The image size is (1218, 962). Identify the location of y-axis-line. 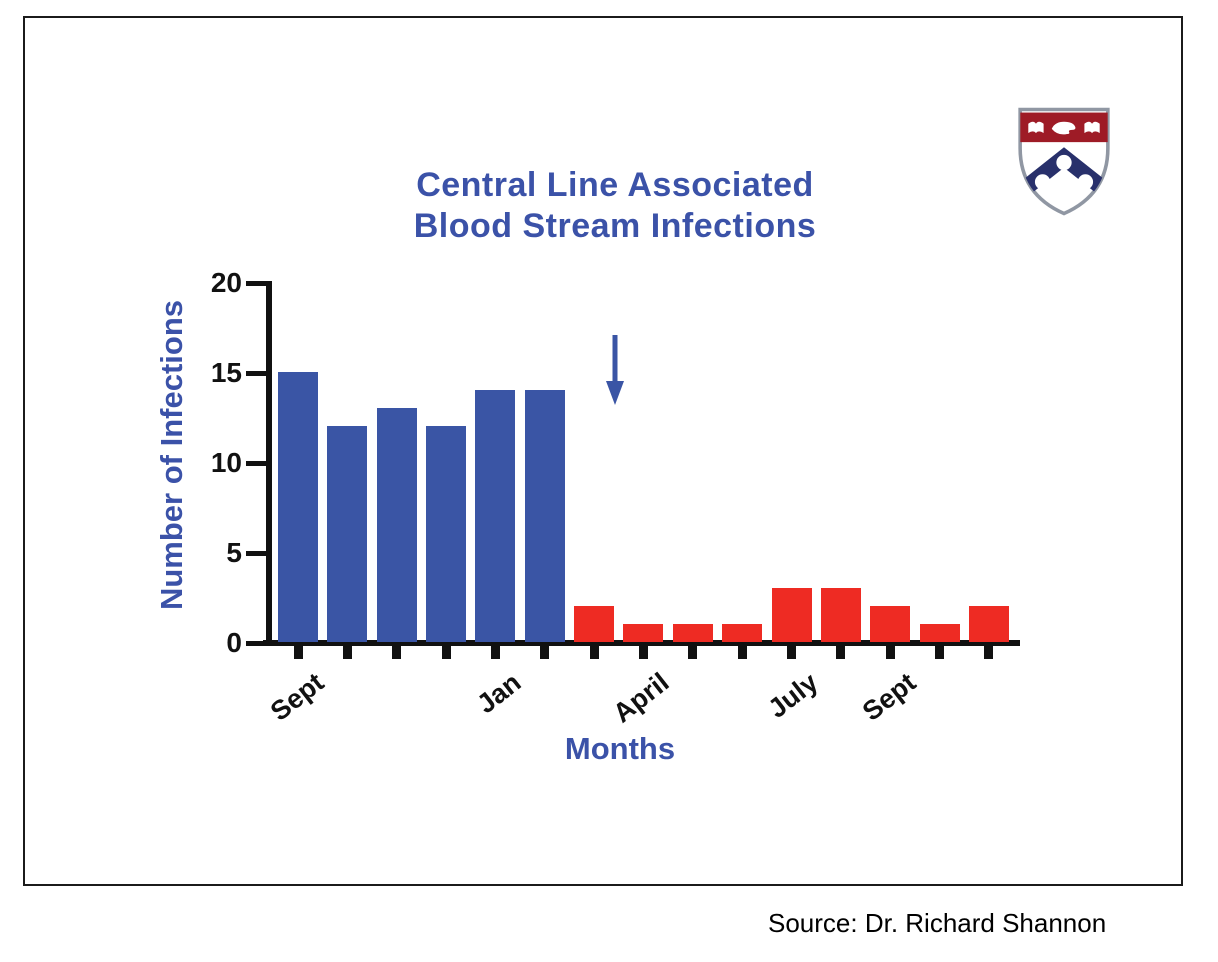
(269, 463).